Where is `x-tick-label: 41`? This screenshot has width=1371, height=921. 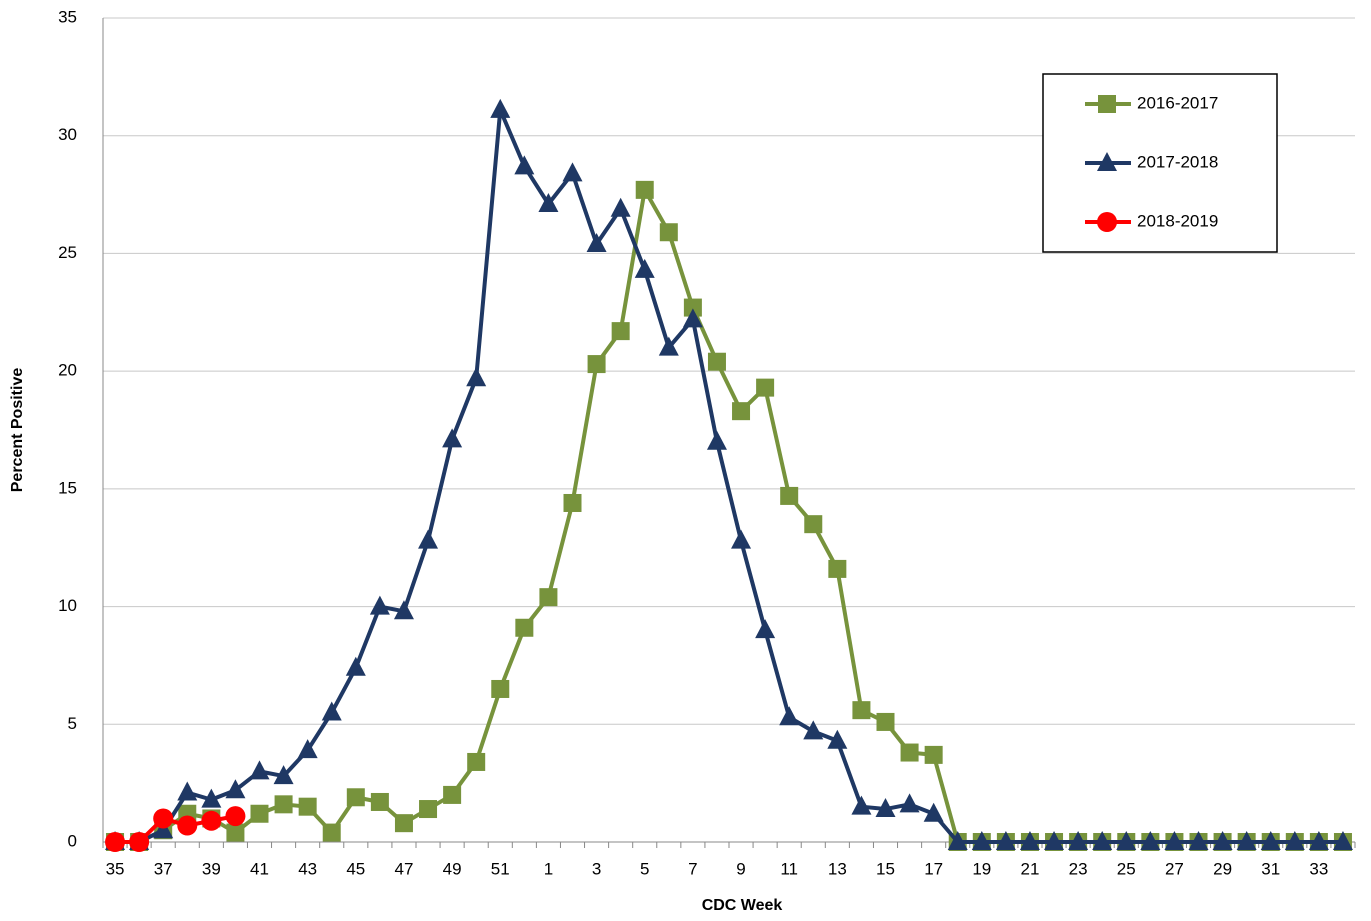
x-tick-label: 41 is located at coordinates (259, 868).